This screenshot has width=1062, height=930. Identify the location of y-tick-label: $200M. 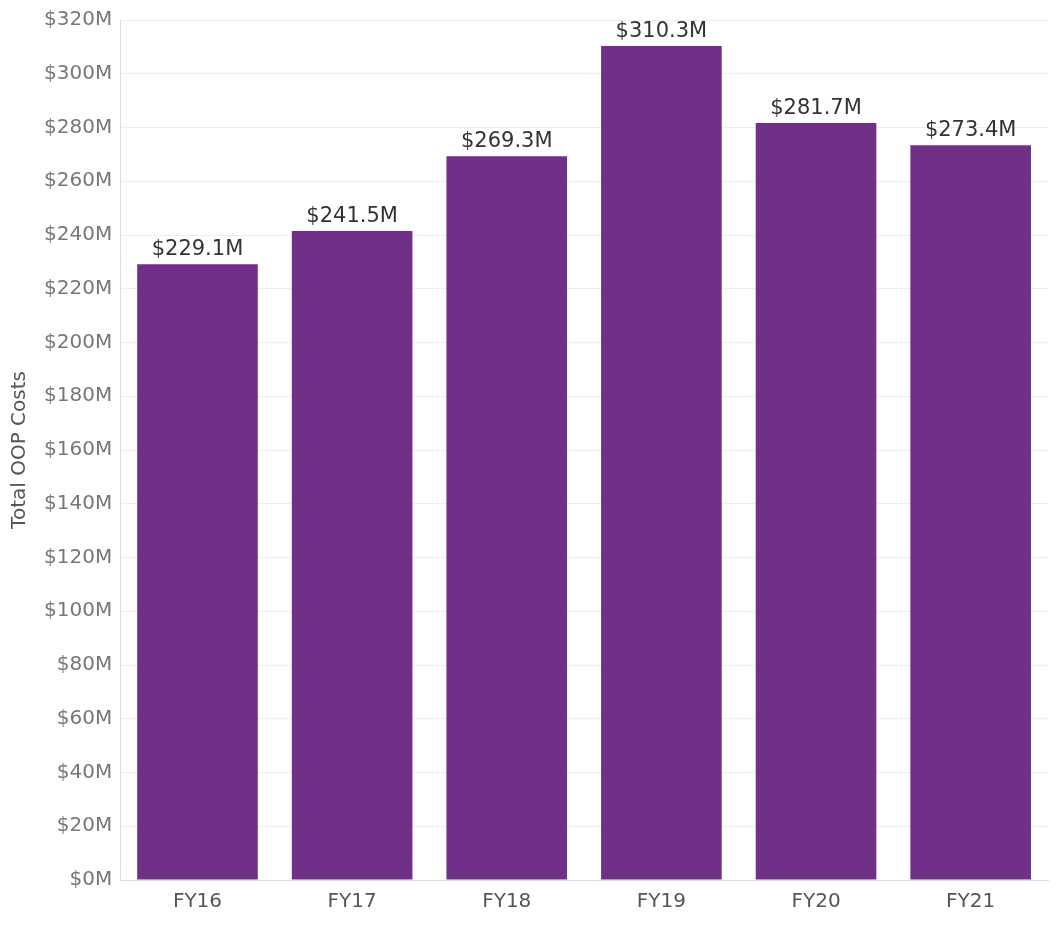
(78, 340).